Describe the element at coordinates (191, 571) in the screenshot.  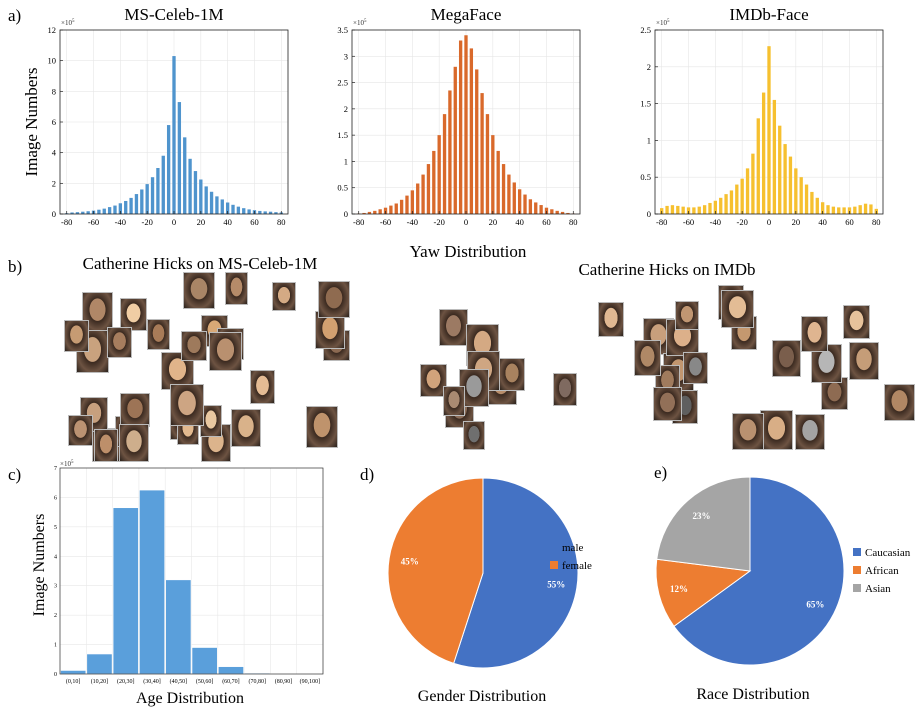
I see `plot-frame` at that location.